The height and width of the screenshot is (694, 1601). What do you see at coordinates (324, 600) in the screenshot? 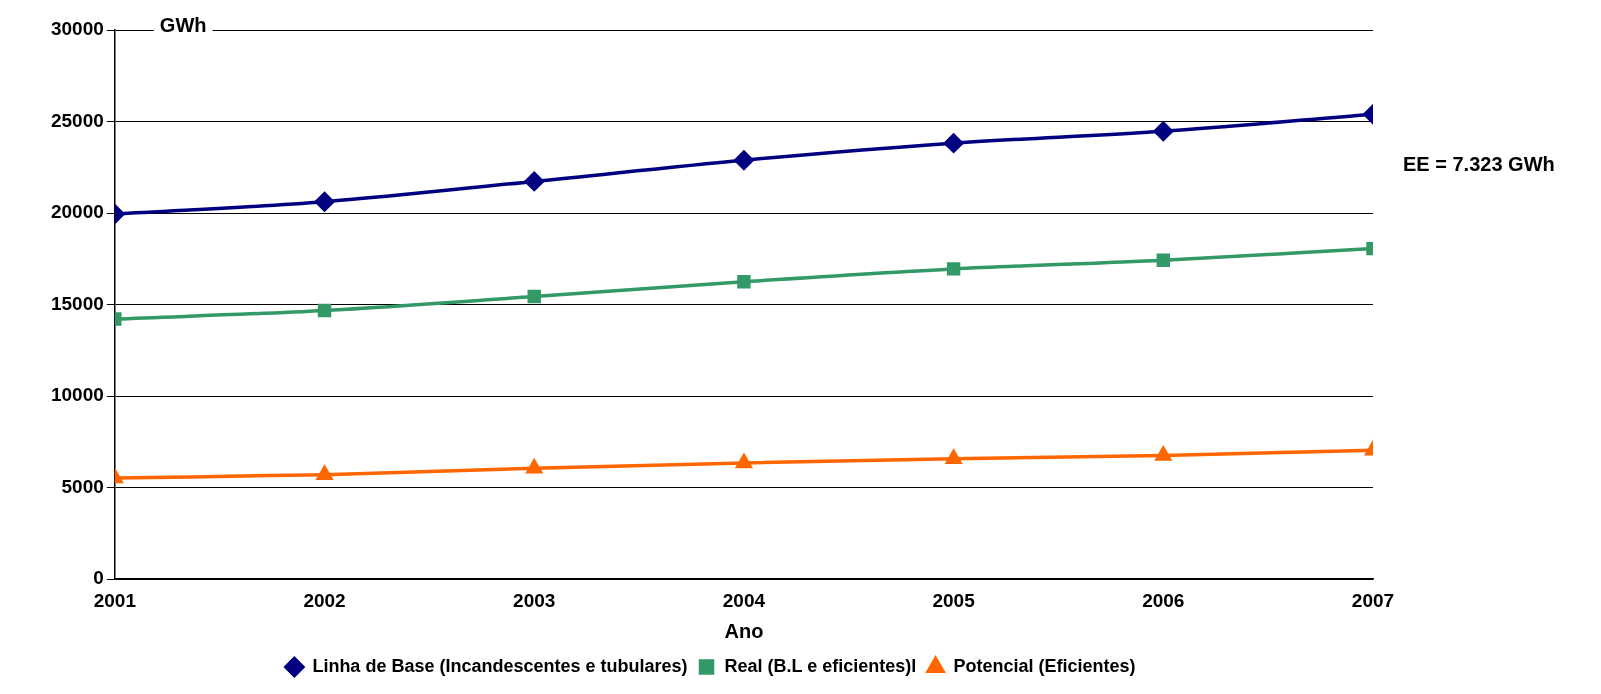
I see `x-tick-label: 2002` at bounding box center [324, 600].